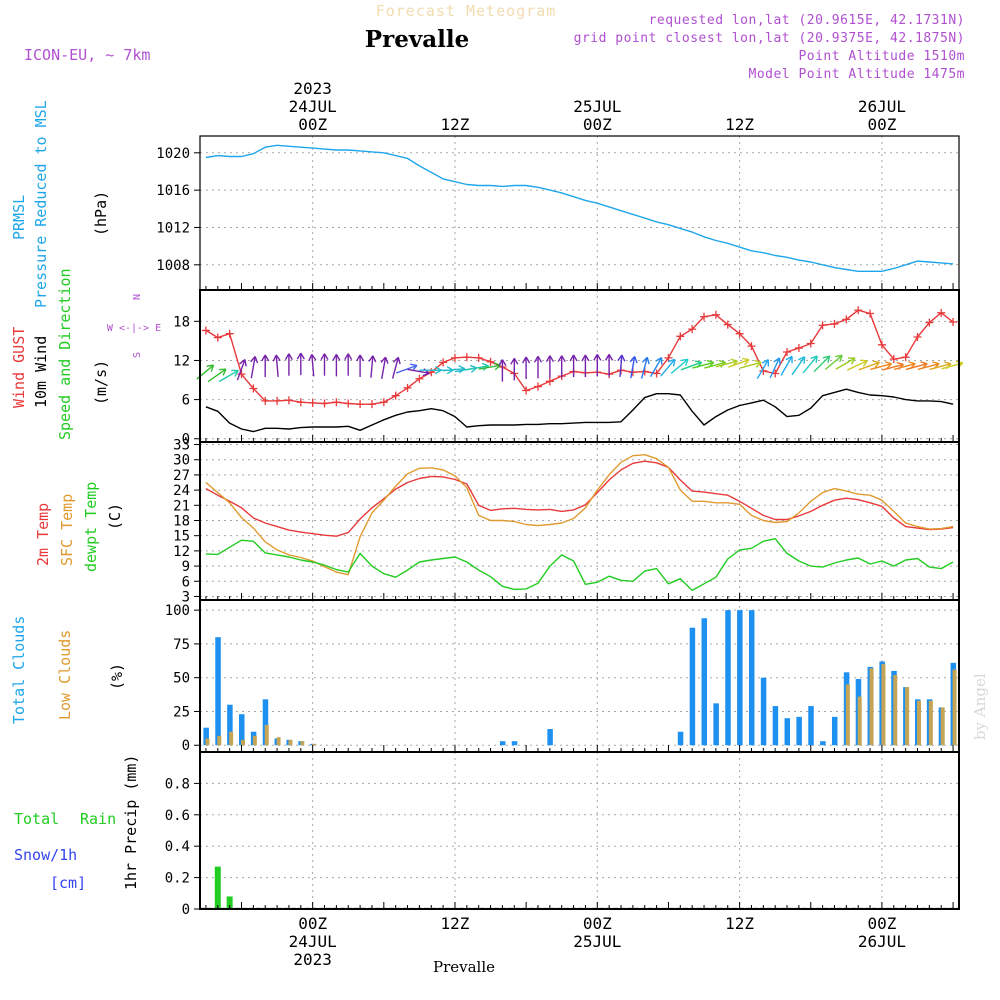 The width and height of the screenshot is (1000, 1000). What do you see at coordinates (91, 527) in the screenshot?
I see `temp-label-dewpt: dewpt Temp` at bounding box center [91, 527].